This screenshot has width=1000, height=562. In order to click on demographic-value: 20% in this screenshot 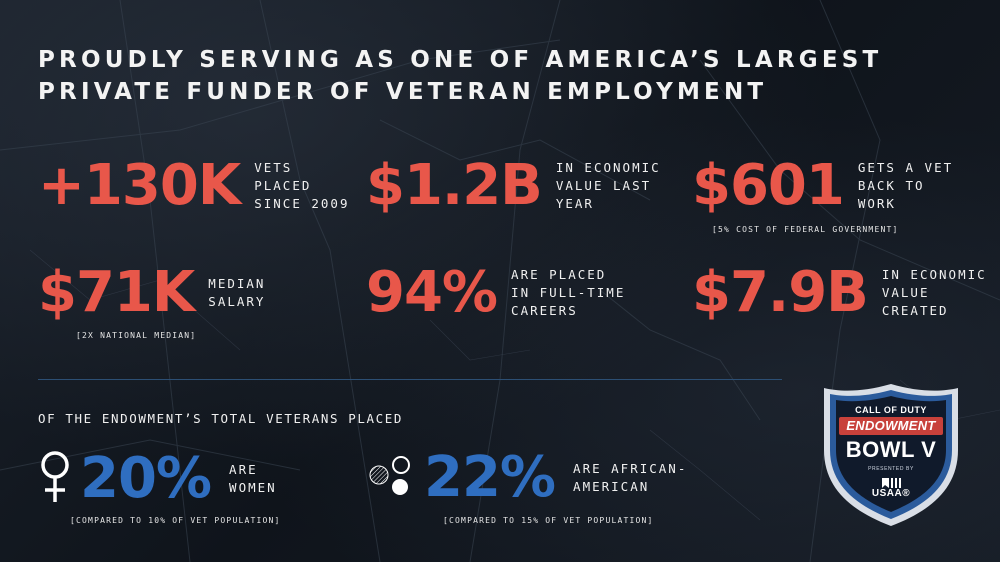, I will do `click(146, 478)`.